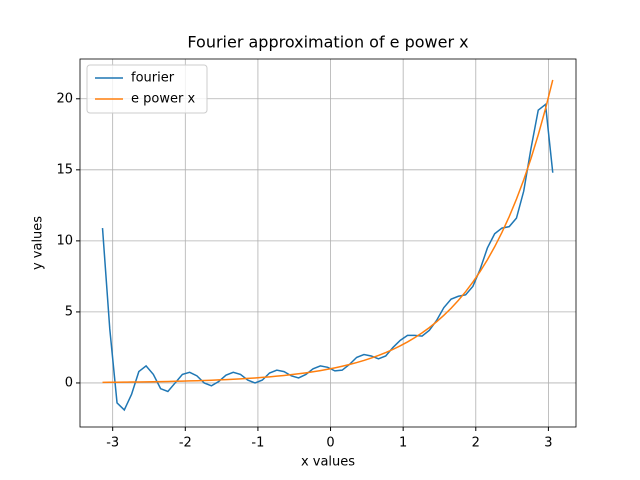  I want to click on y-axis-label: y values, so click(38, 243).